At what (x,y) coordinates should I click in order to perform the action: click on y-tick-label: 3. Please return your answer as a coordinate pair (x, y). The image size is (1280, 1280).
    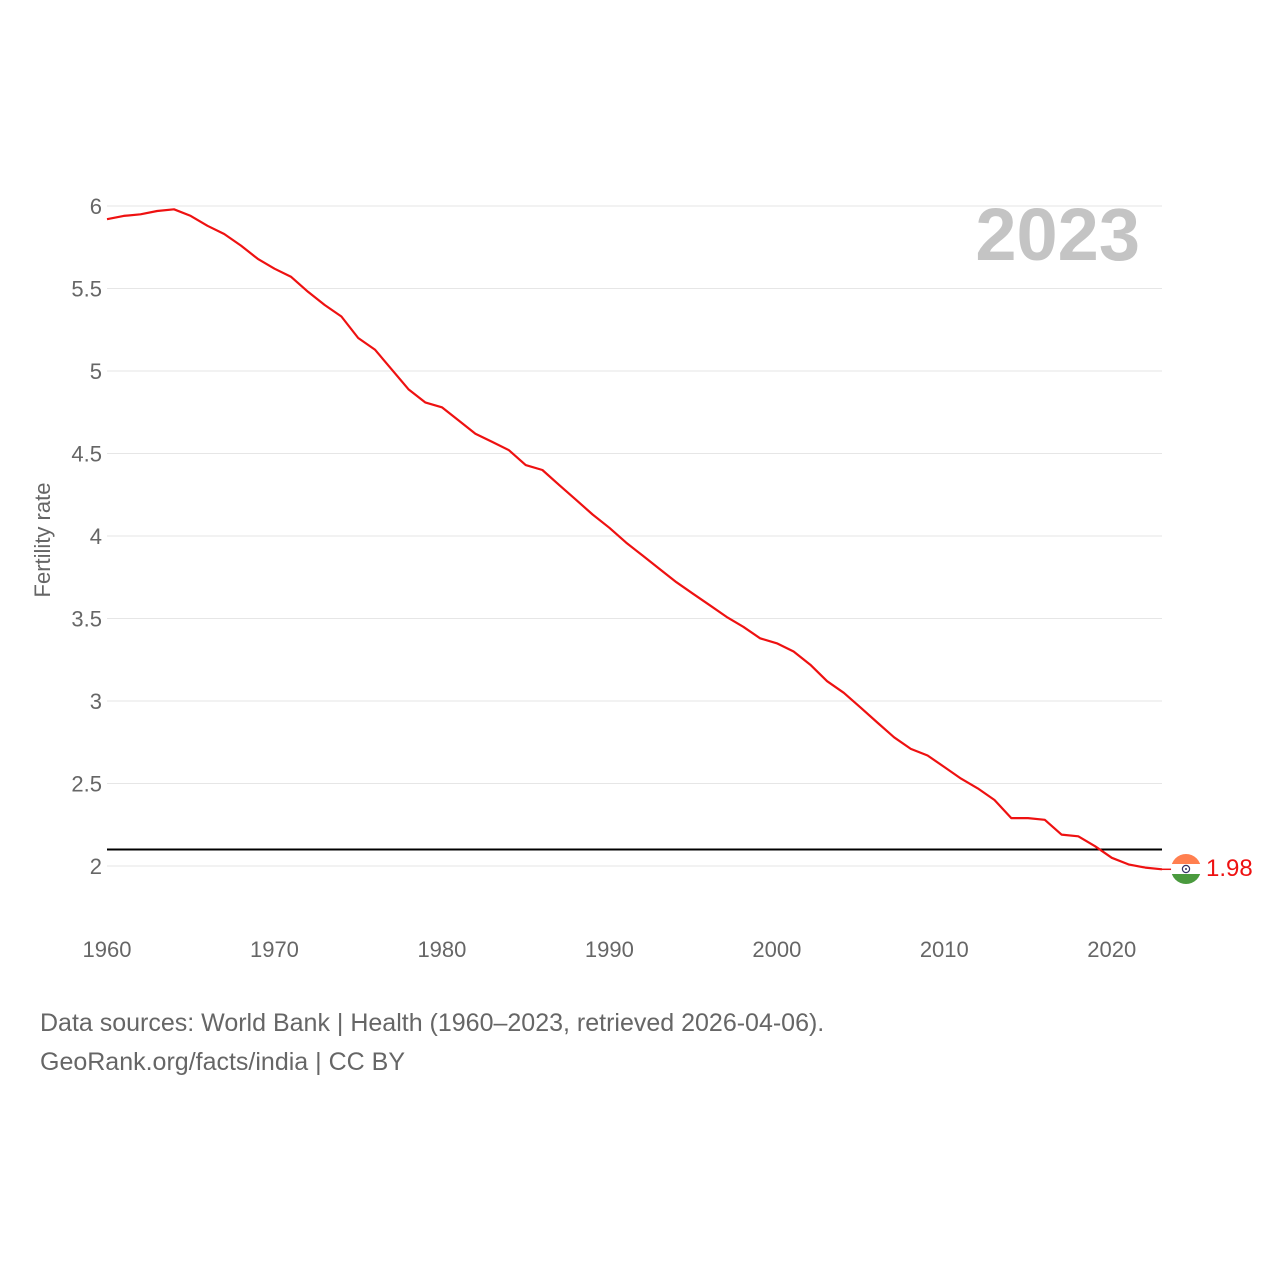
    Looking at the image, I should click on (96, 701).